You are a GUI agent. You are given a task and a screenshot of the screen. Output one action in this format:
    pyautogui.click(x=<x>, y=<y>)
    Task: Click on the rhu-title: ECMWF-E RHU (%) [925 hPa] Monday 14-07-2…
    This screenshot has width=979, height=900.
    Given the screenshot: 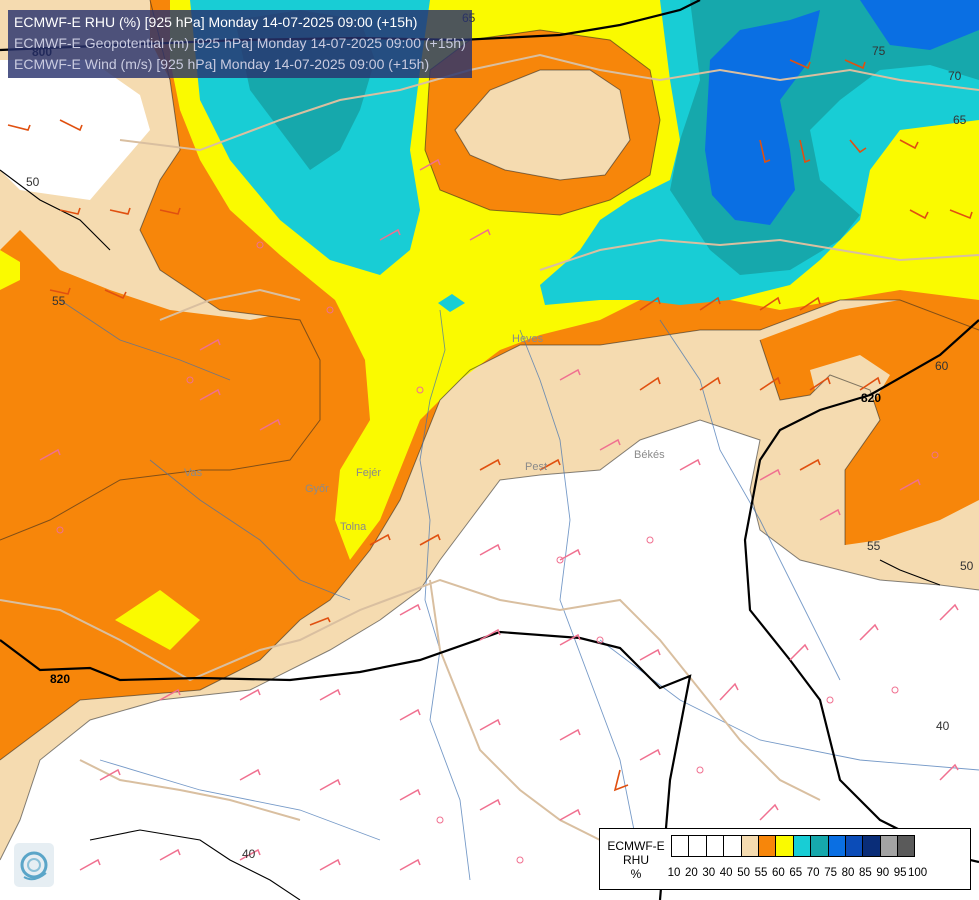 What is the action you would take?
    pyautogui.click(x=216, y=22)
    